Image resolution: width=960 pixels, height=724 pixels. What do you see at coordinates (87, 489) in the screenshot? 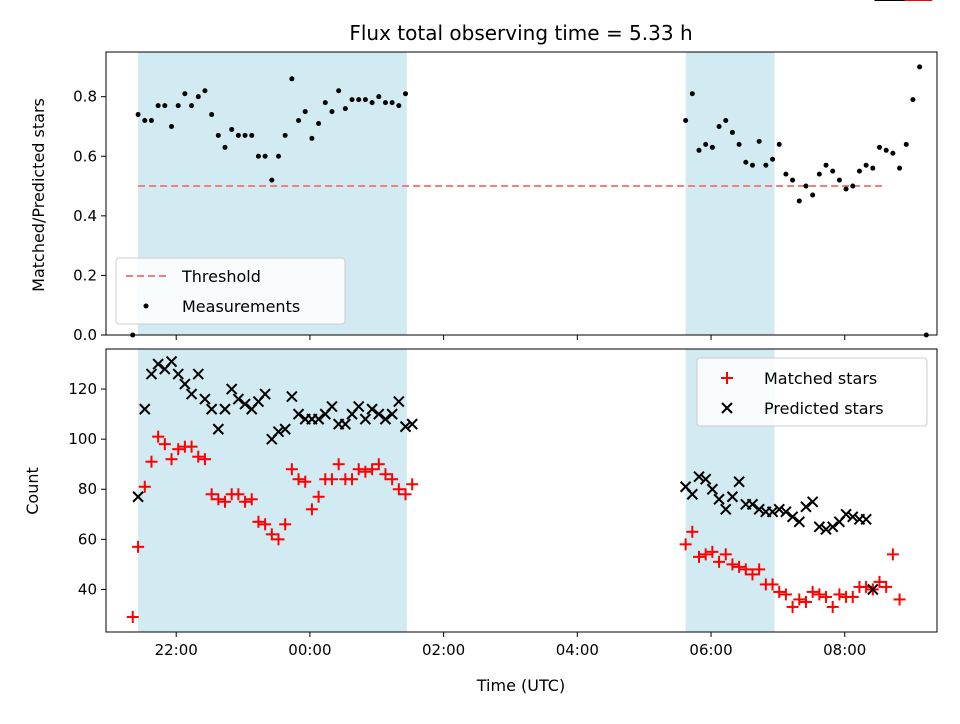
I see `y-tick-label: 80` at bounding box center [87, 489].